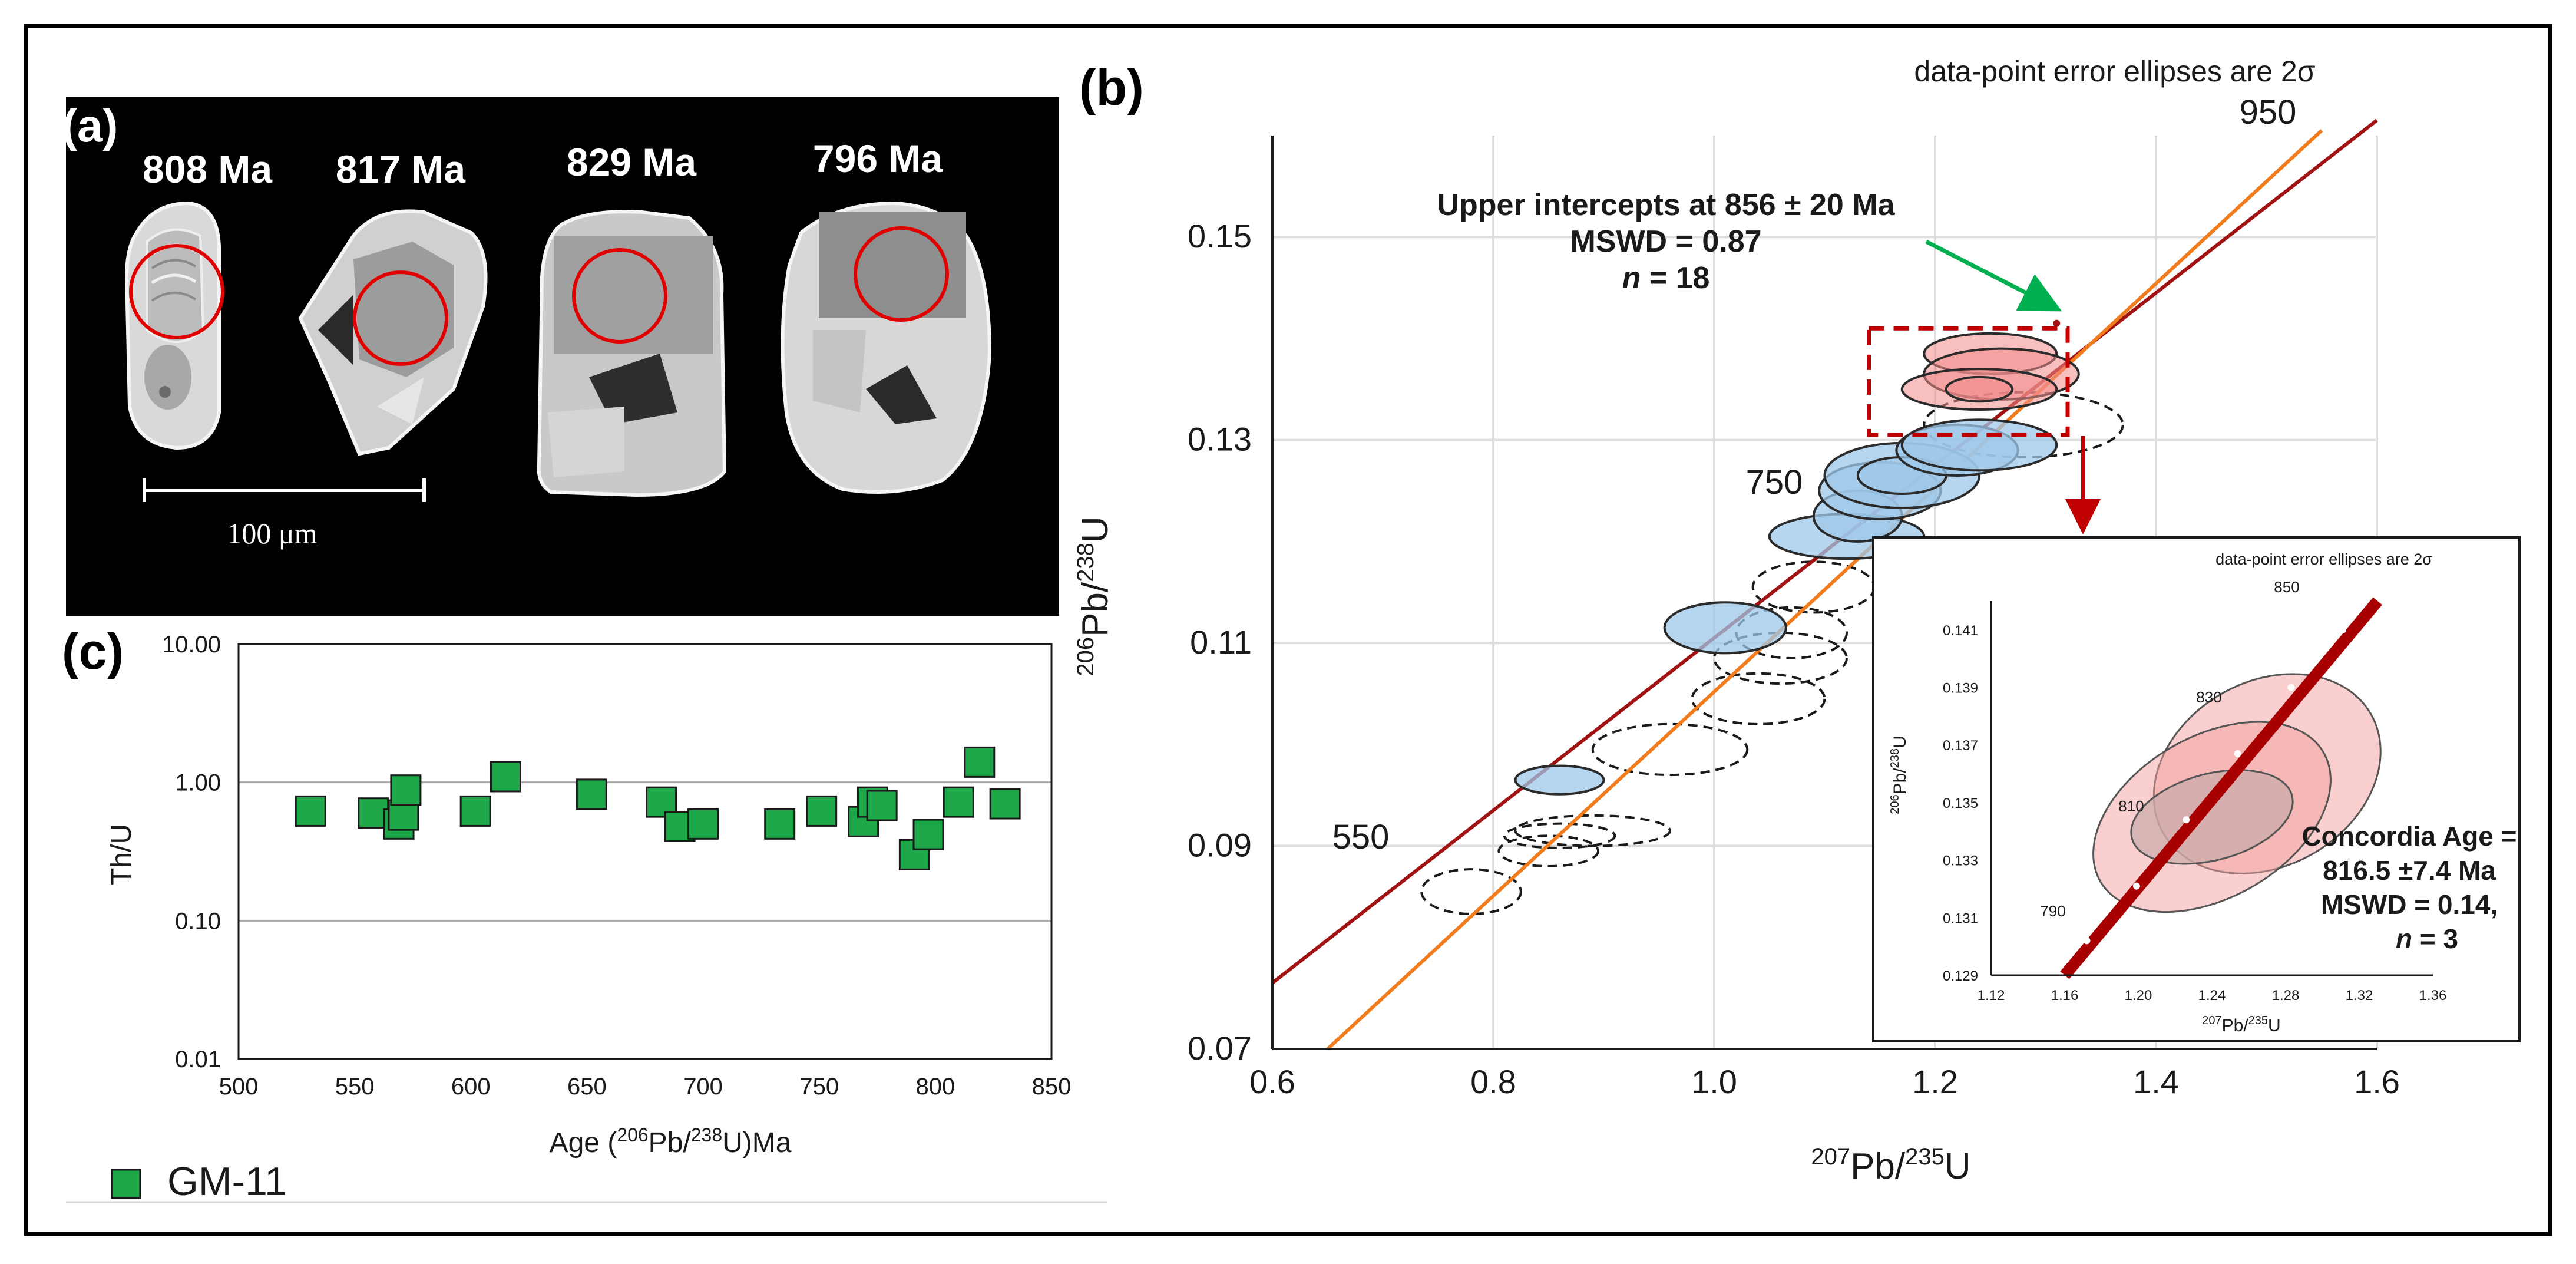 The height and width of the screenshot is (1264, 2576). Describe the element at coordinates (2427, 938) in the screenshot. I see `concordia-age-line4: n = 3` at that location.